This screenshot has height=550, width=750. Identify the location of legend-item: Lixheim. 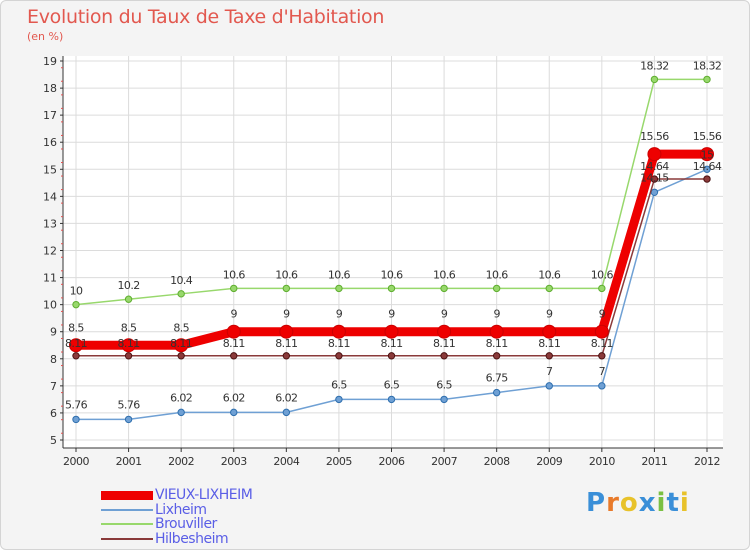
(176, 510).